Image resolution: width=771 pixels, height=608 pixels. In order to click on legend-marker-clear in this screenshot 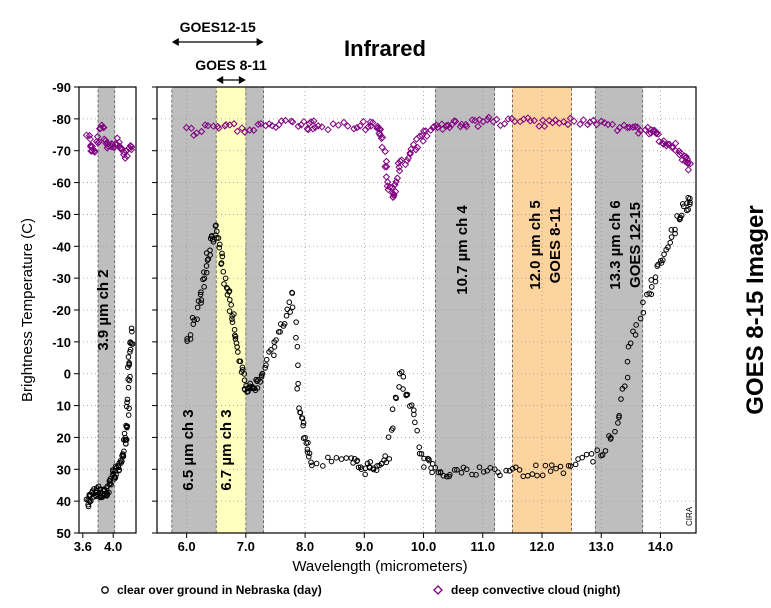, I will do `click(105, 590)`.